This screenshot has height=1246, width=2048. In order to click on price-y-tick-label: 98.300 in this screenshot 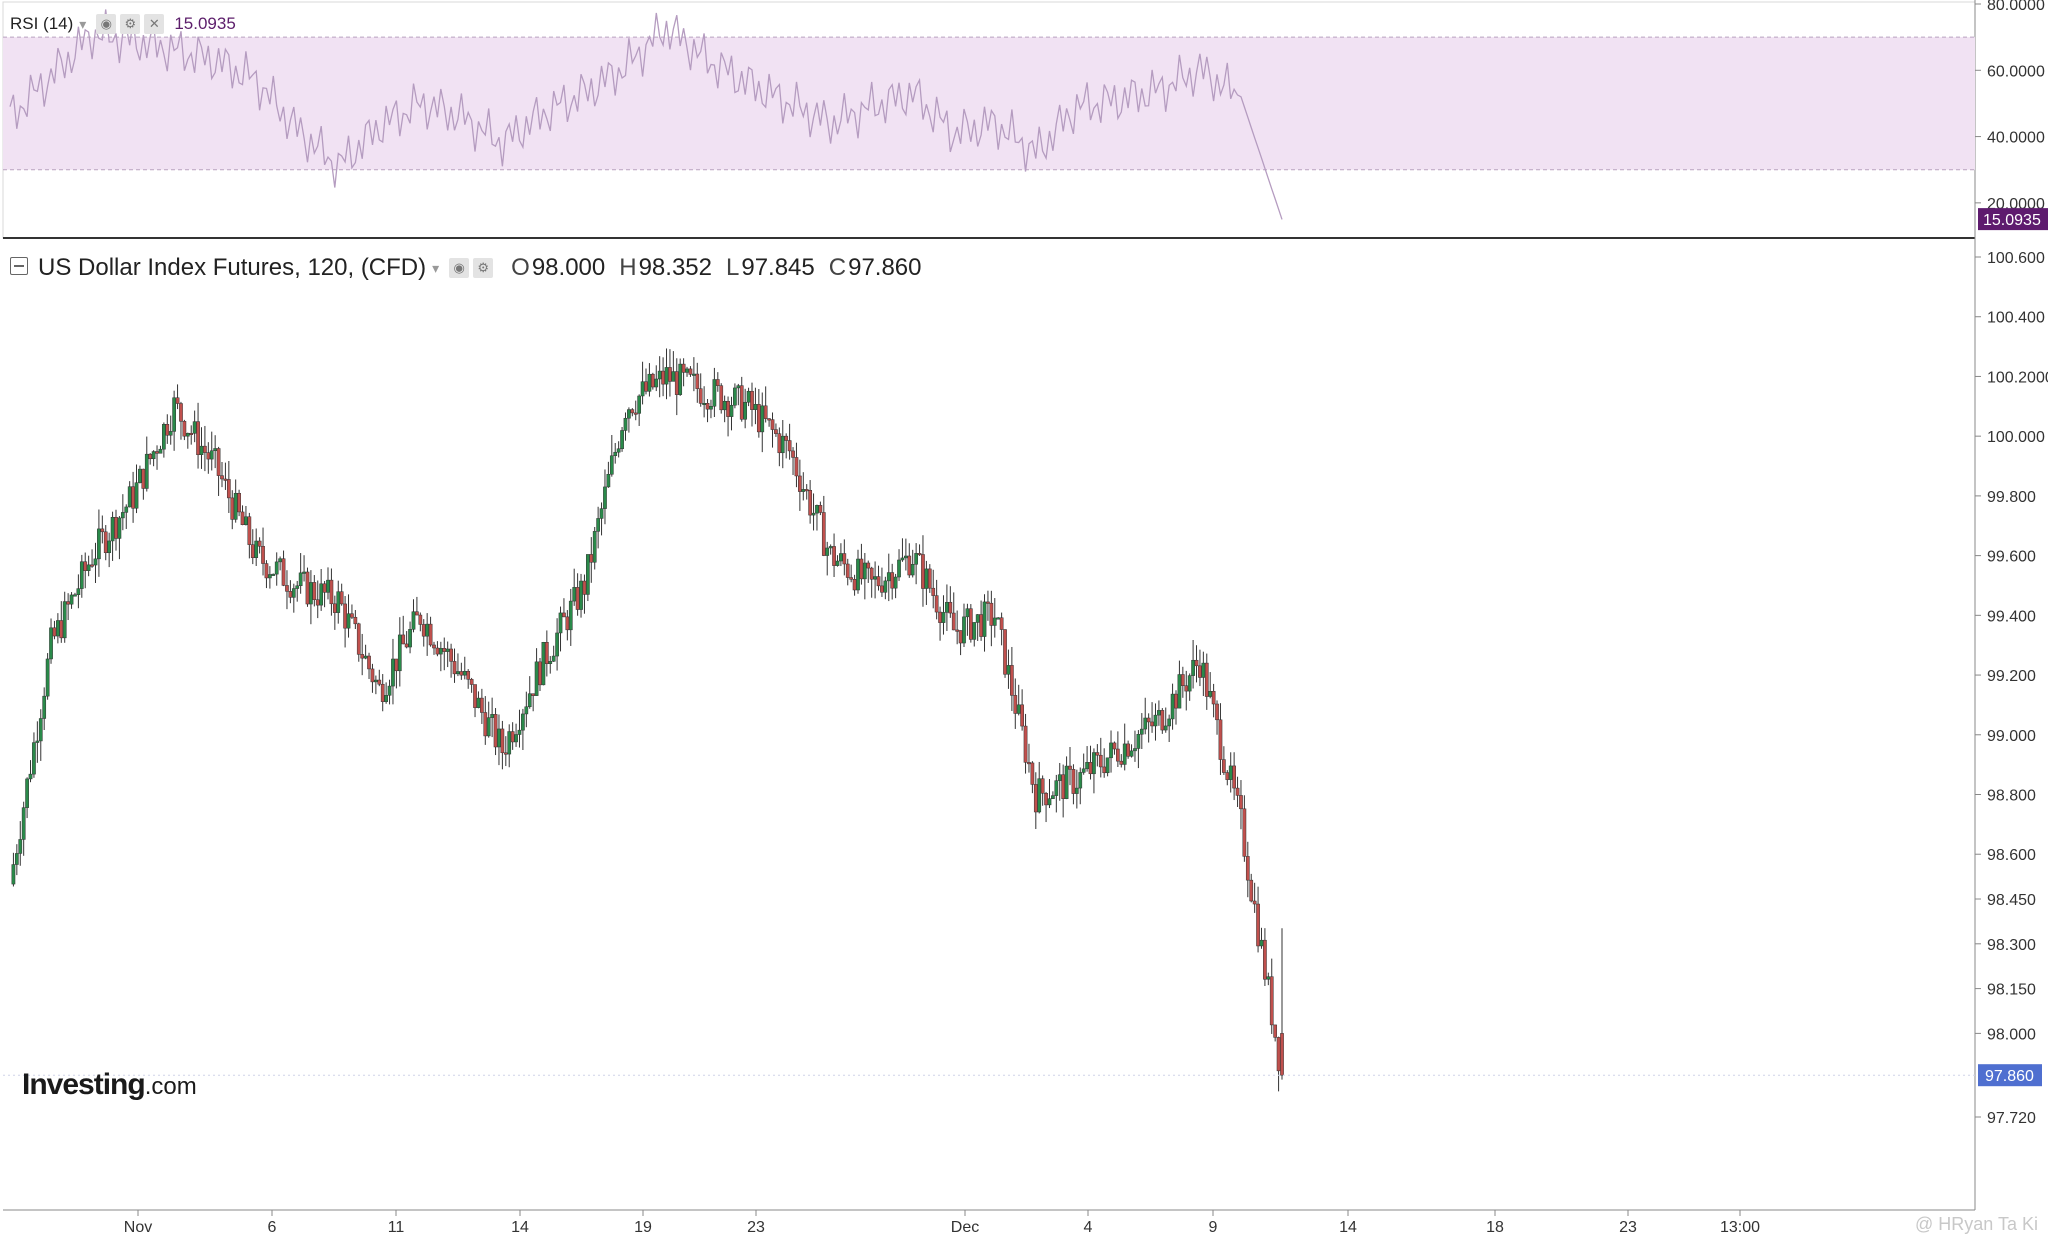, I will do `click(2011, 945)`.